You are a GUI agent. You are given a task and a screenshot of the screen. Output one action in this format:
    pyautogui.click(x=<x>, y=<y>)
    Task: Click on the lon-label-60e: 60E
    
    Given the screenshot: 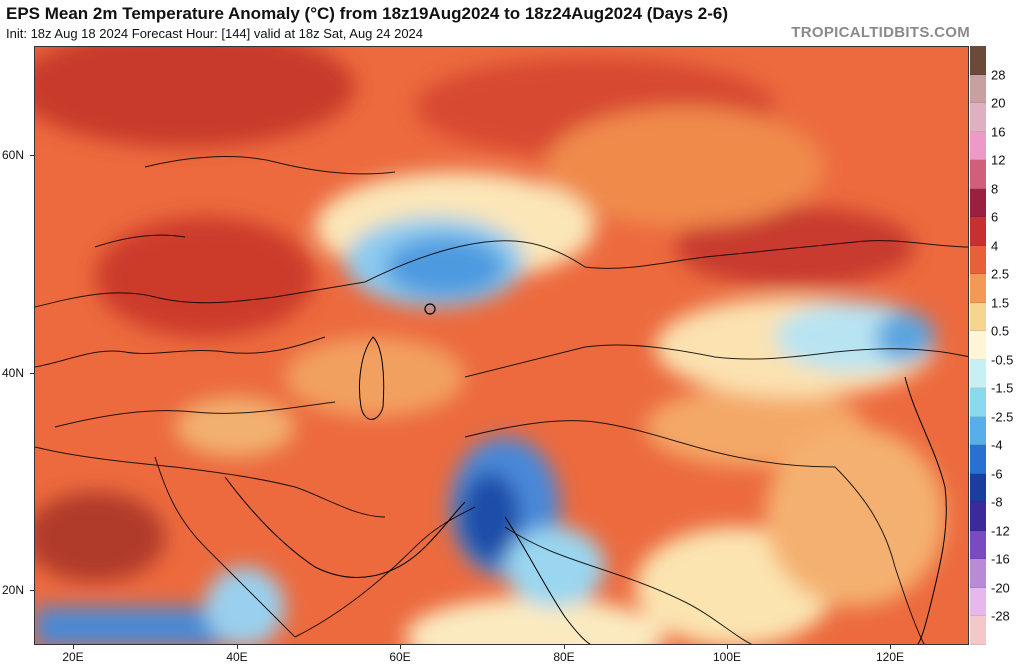 What is the action you would take?
    pyautogui.click(x=400, y=657)
    